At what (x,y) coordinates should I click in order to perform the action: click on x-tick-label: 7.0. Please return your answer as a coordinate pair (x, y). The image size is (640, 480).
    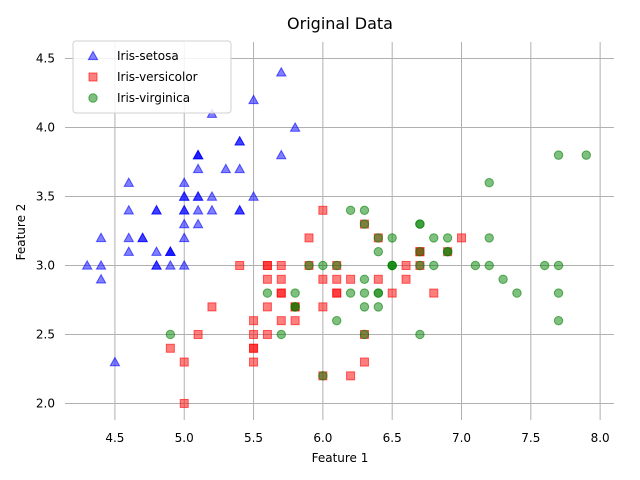
    Looking at the image, I should click on (461, 438).